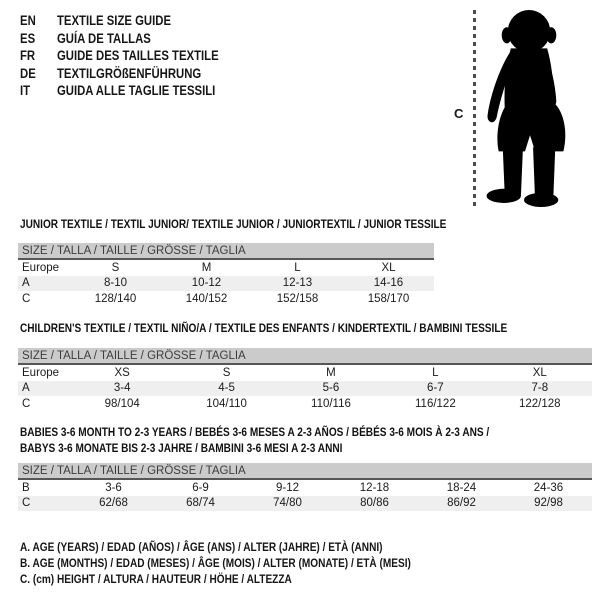  I want to click on table-row: Europe XS S M L XL, so click(305, 372).